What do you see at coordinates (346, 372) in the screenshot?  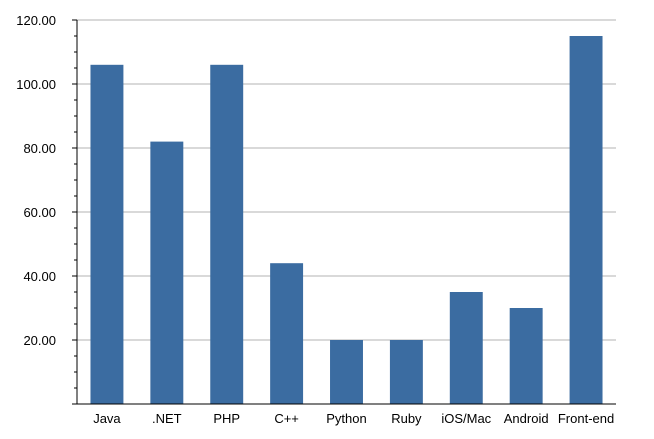 I see `bar-python` at bounding box center [346, 372].